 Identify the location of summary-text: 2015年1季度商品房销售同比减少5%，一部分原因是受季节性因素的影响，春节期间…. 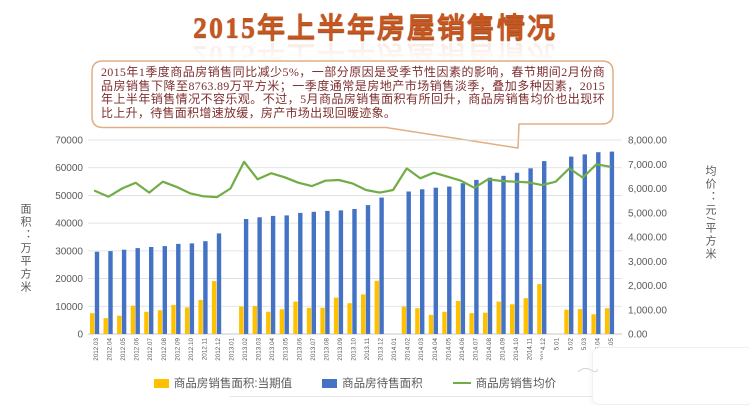
(353, 92).